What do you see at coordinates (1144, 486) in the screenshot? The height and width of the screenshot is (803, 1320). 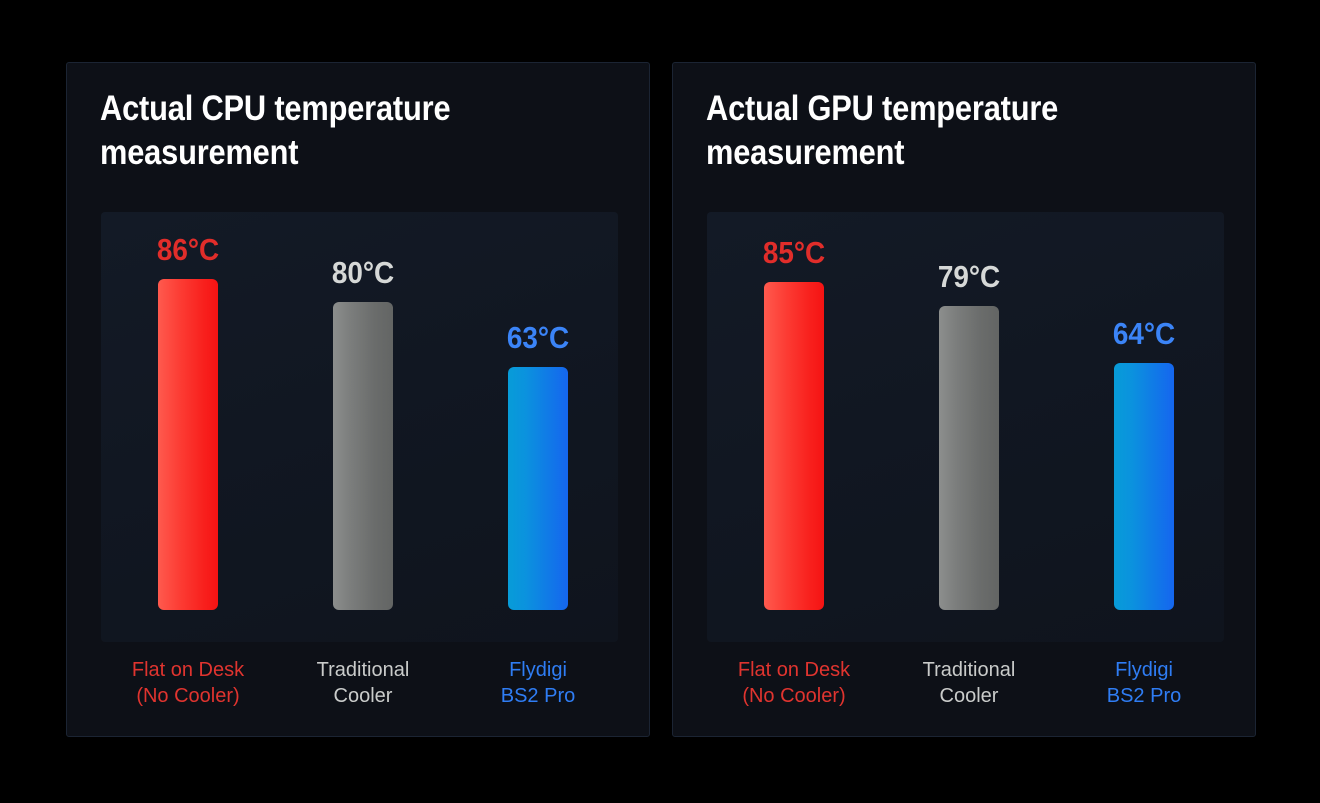 I see `gpu-bar-flydigi-bs2-pro` at bounding box center [1144, 486].